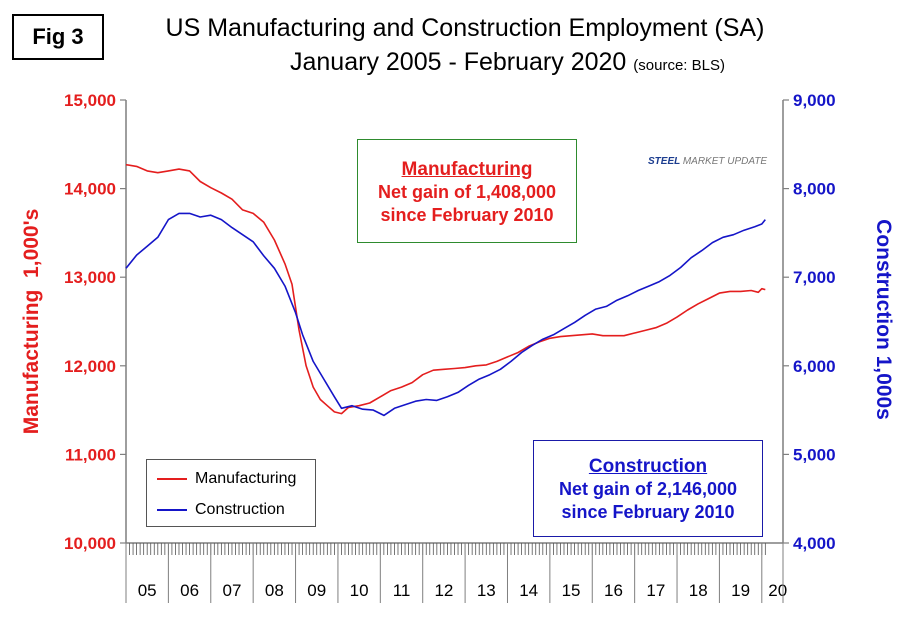 Image resolution: width=910 pixels, height=622 pixels. What do you see at coordinates (814, 277) in the screenshot?
I see `right-axis-tick-label: 7,000` at bounding box center [814, 277].